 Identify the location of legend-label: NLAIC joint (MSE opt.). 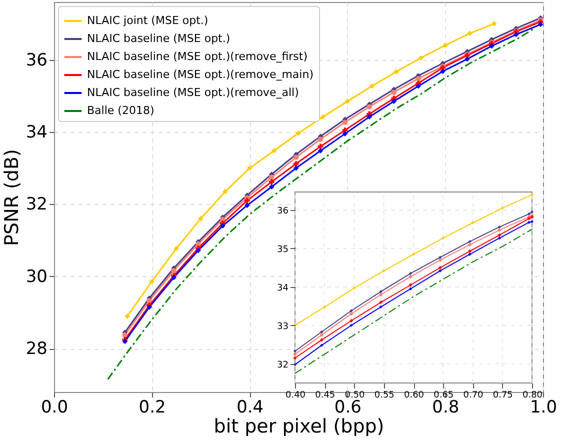
(147, 20).